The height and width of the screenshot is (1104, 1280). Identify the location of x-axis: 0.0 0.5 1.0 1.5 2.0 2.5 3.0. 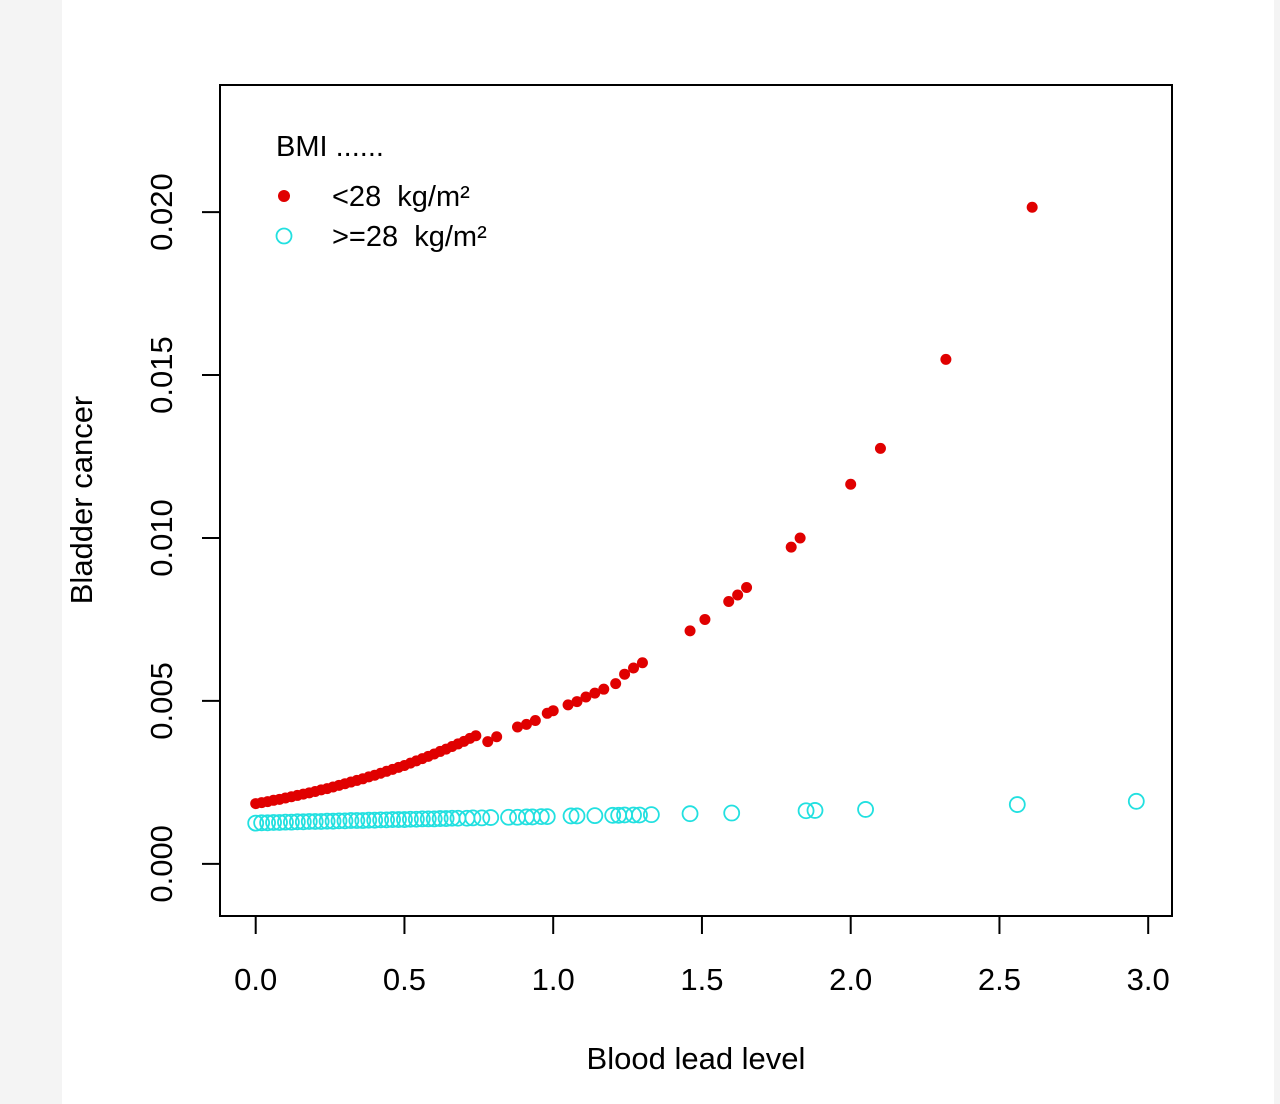
(702, 956).